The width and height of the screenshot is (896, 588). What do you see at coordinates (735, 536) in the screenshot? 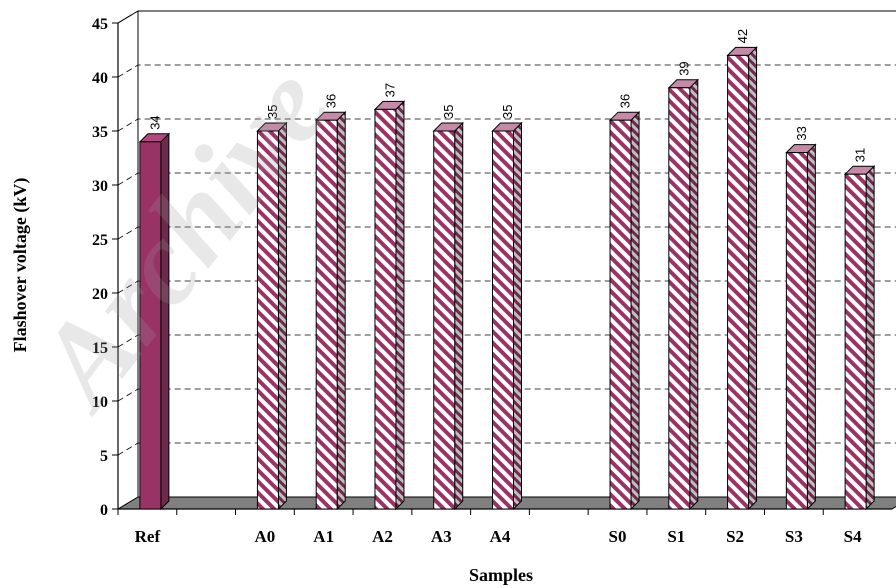
I see `x-tick-label: S2` at bounding box center [735, 536].